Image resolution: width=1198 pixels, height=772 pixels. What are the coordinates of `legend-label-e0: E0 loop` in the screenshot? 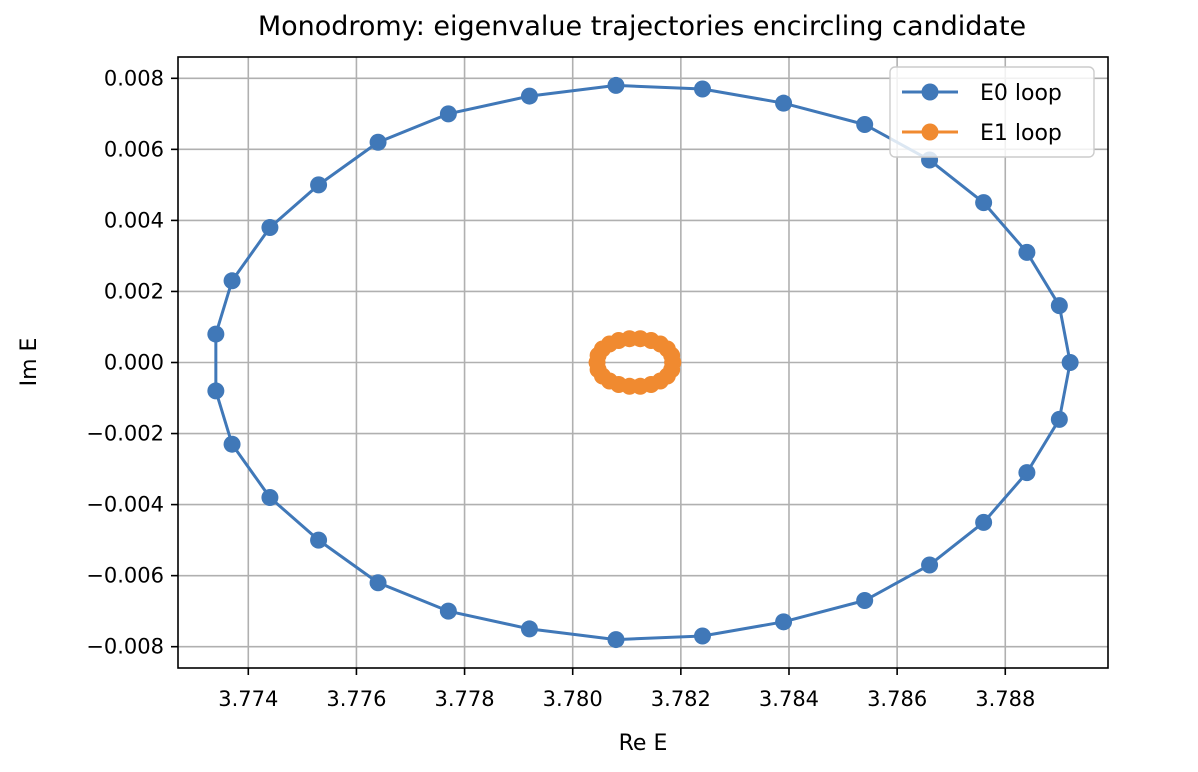 It's located at (1021, 93).